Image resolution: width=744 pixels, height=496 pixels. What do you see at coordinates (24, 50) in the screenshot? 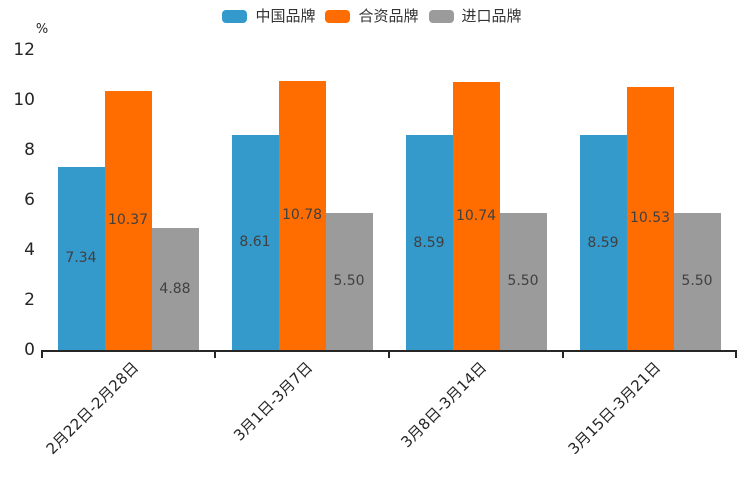
I see `y-tick-label: 12` at bounding box center [24, 50].